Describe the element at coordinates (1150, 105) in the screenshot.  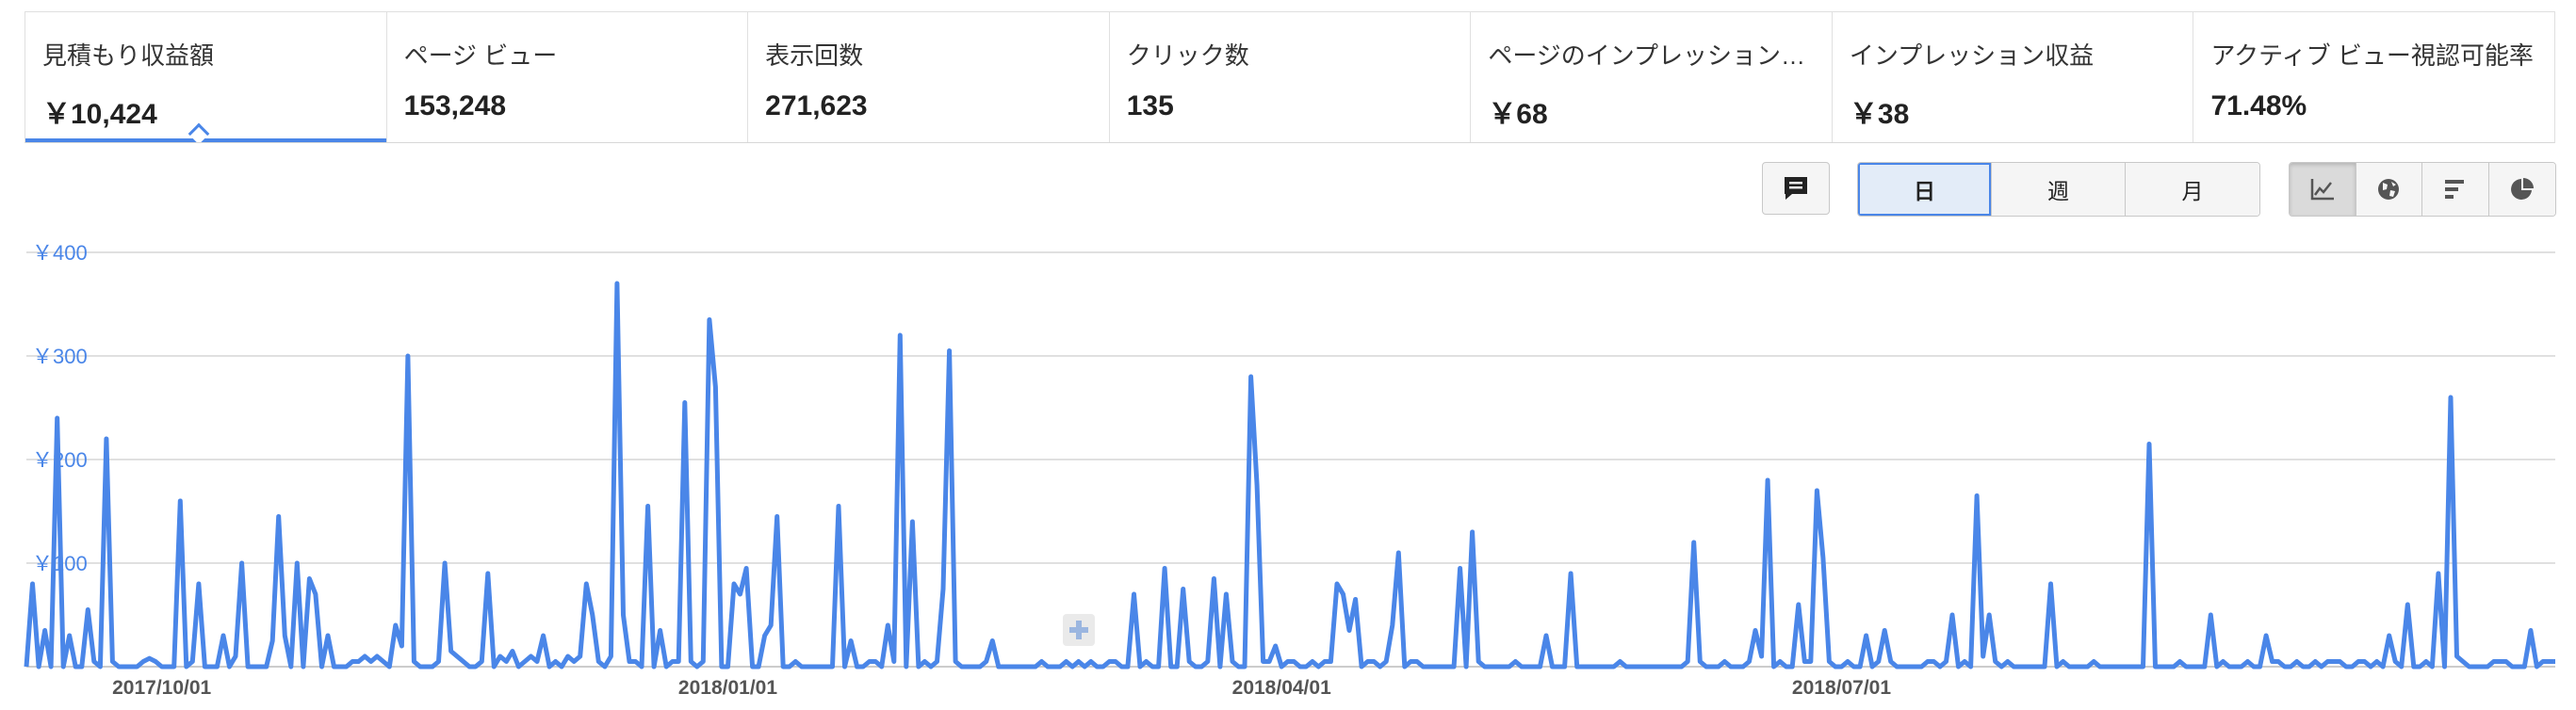
I see `metric-value: 135` at that location.